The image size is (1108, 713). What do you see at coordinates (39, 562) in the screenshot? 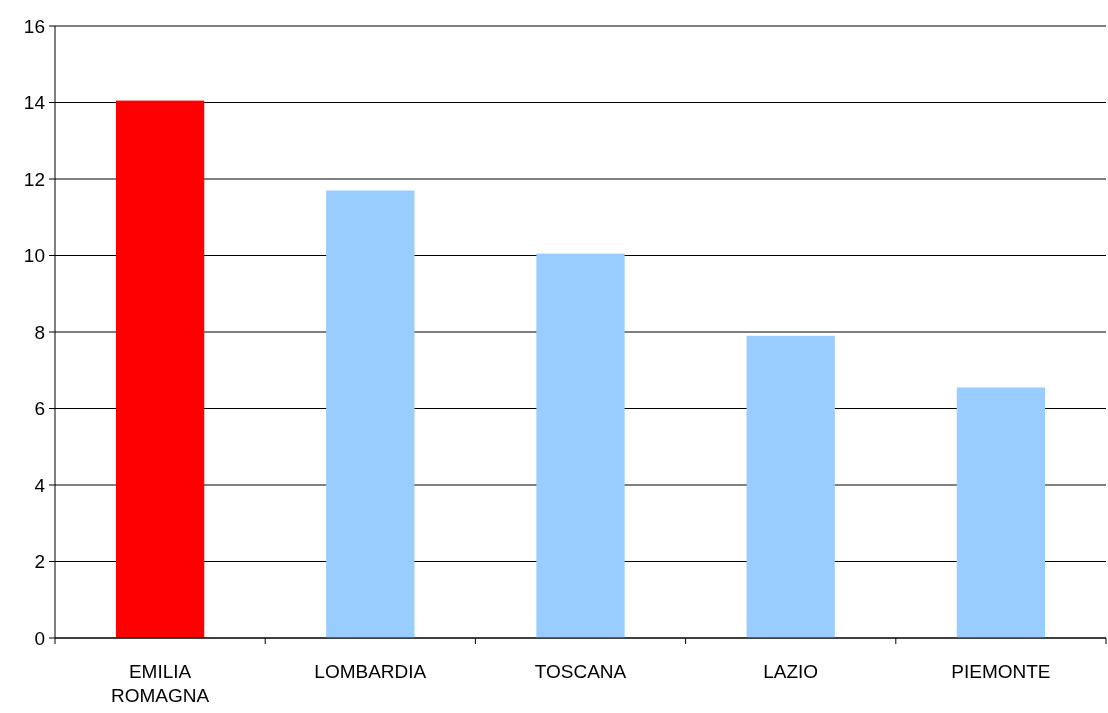
I see `y-tick-label: 2` at bounding box center [39, 562].